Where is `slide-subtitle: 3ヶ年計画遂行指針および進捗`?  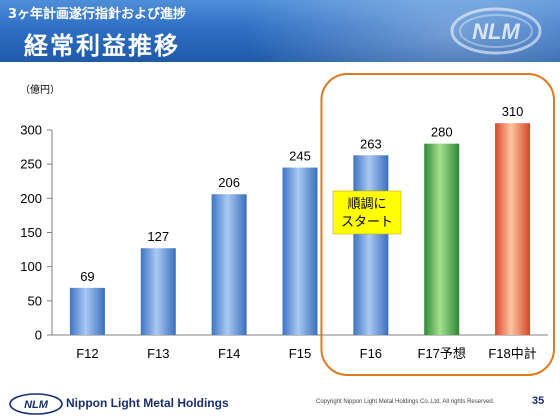
slide-subtitle: 3ヶ年計画遂行指針および進捗 is located at coordinates (97, 14).